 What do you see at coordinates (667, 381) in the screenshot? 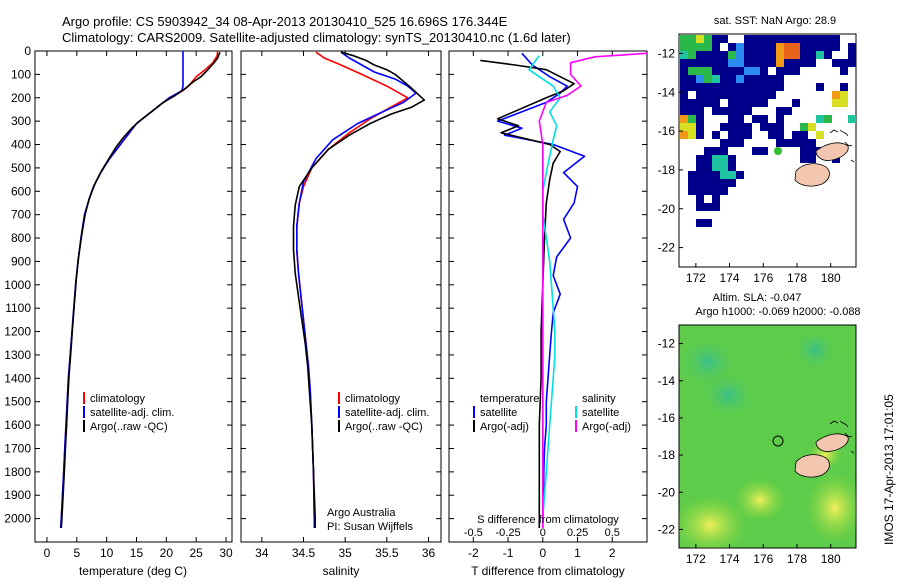
I see `sla-map-ytick-label: -14` at bounding box center [667, 381].